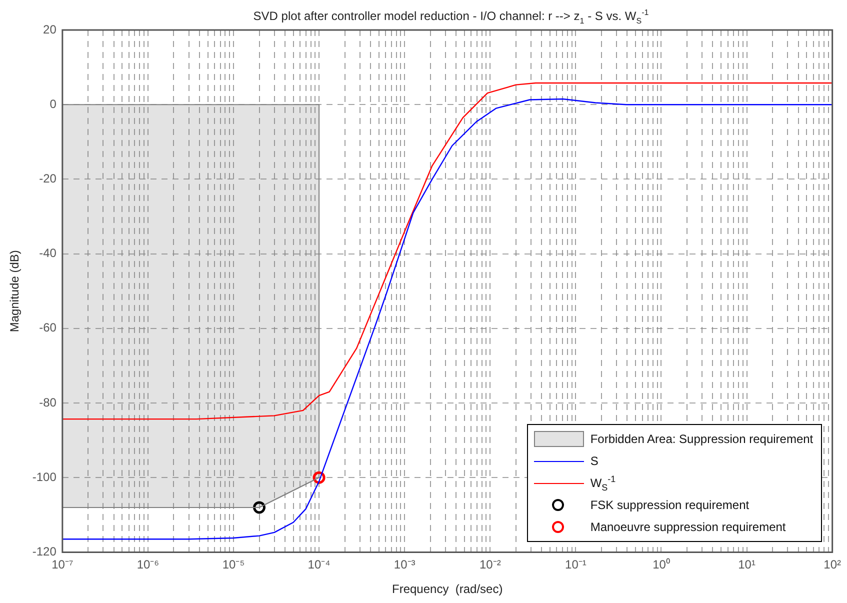  What do you see at coordinates (670, 505) in the screenshot?
I see `legend-label: FSK suppression requirement` at bounding box center [670, 505].